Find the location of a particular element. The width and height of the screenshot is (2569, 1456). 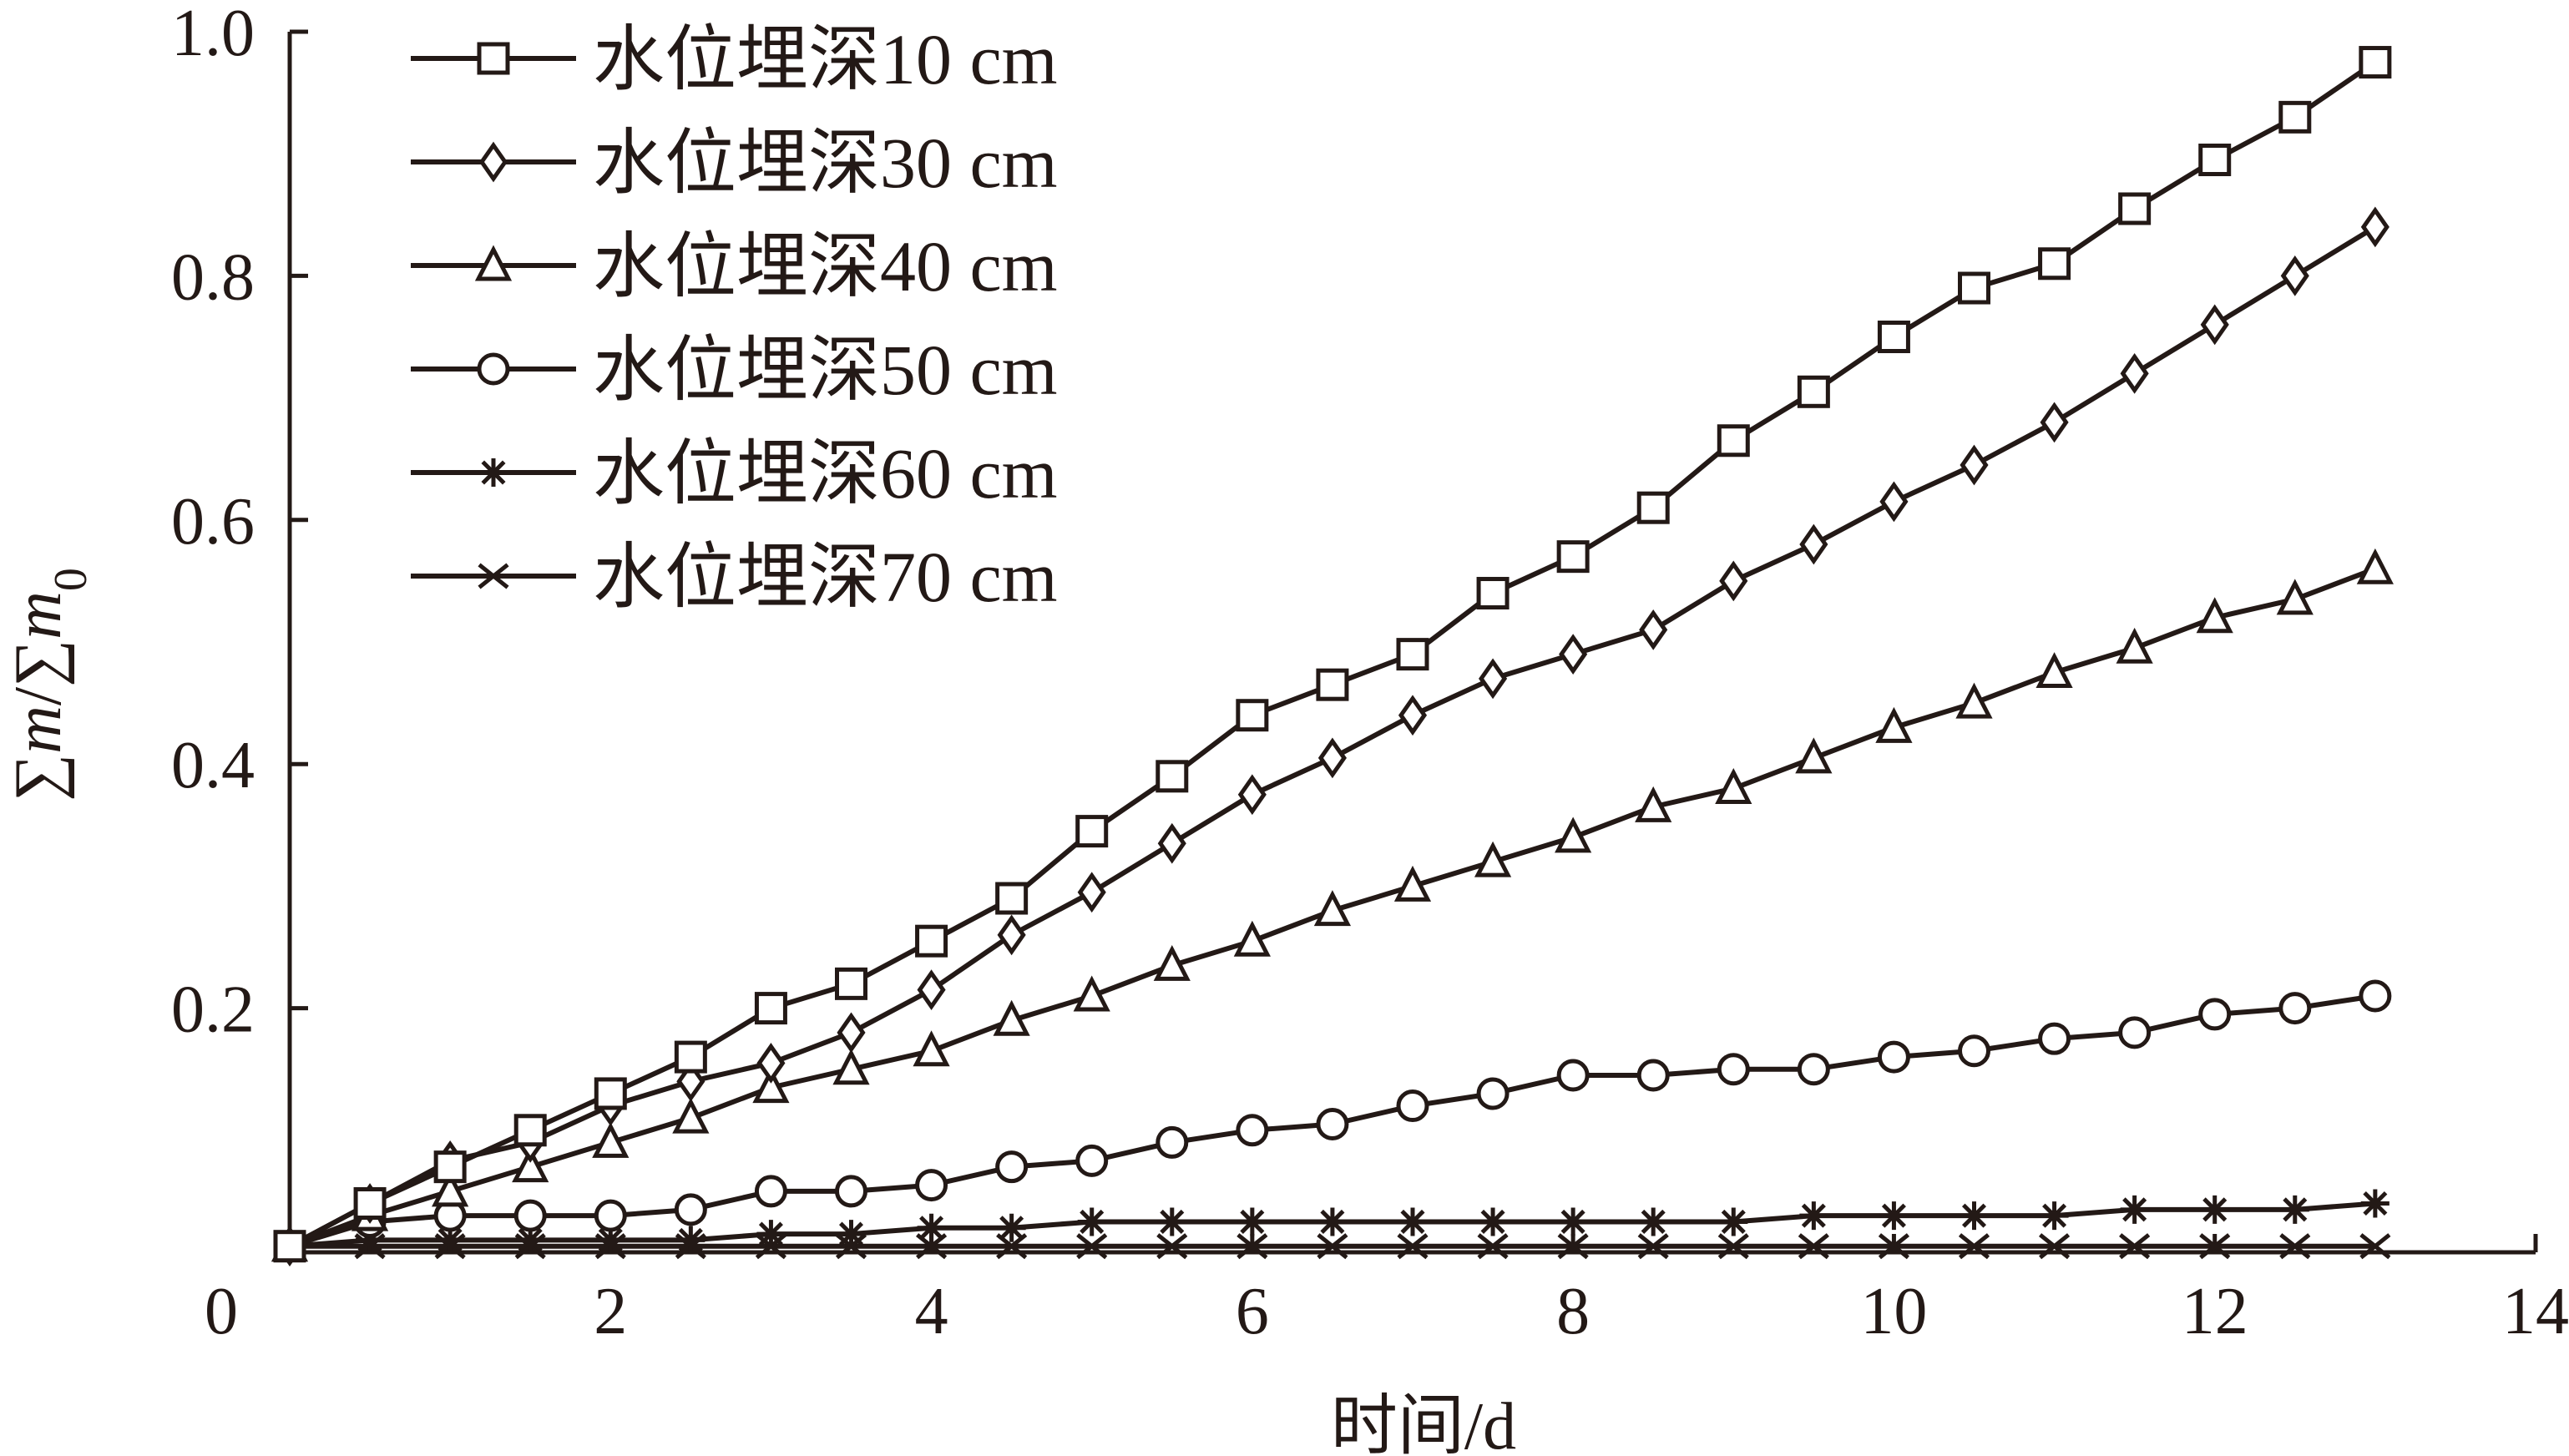

legend-item: 水位埋深40 cm is located at coordinates (734, 266).